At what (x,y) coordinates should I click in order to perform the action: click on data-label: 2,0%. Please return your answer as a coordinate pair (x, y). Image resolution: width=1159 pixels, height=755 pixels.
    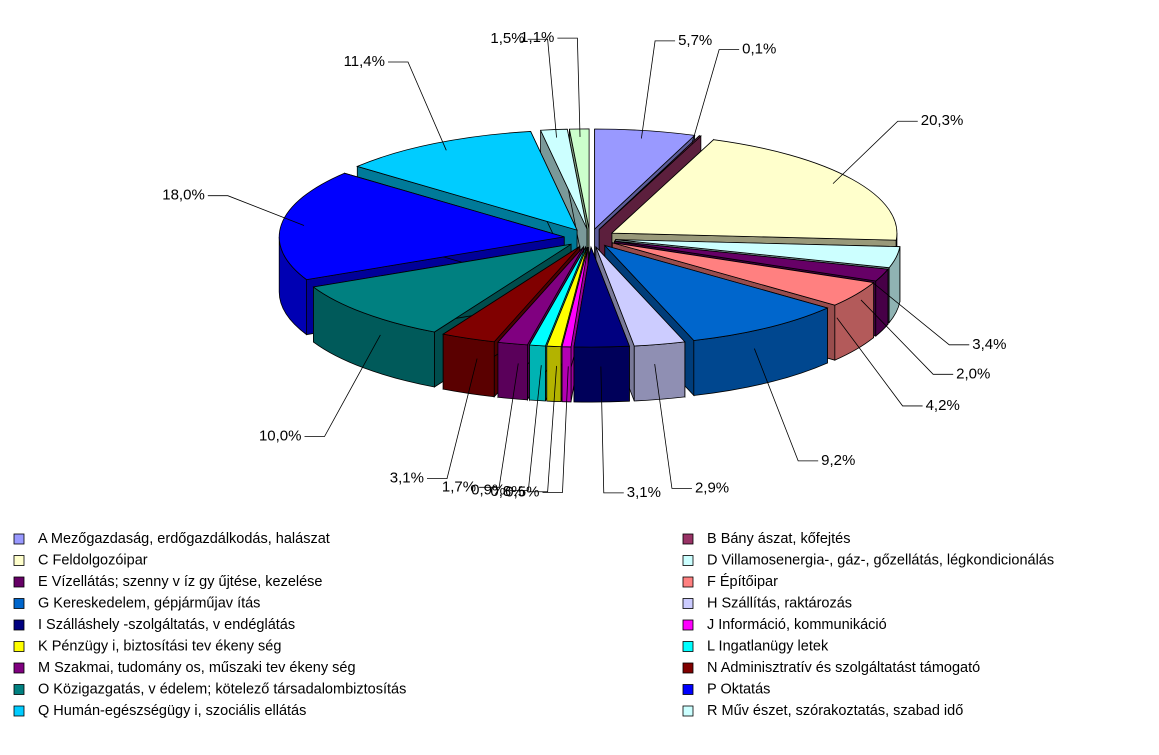
    Looking at the image, I should click on (973, 373).